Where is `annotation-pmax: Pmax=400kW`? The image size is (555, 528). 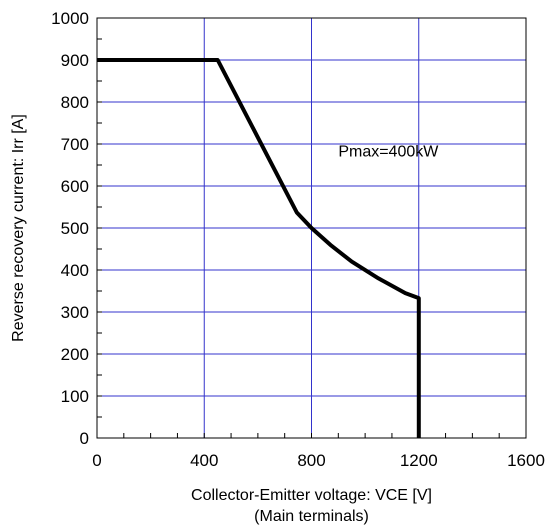 annotation-pmax: Pmax=400kW is located at coordinates (388, 152).